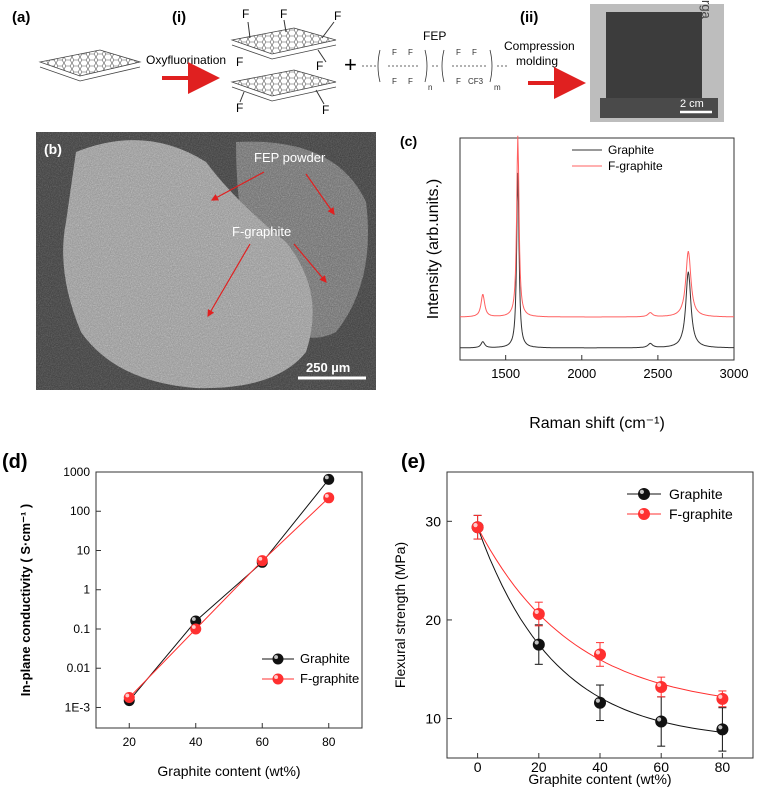  What do you see at coordinates (661, 767) in the screenshot?
I see `x-tick-label: 60` at bounding box center [661, 767].